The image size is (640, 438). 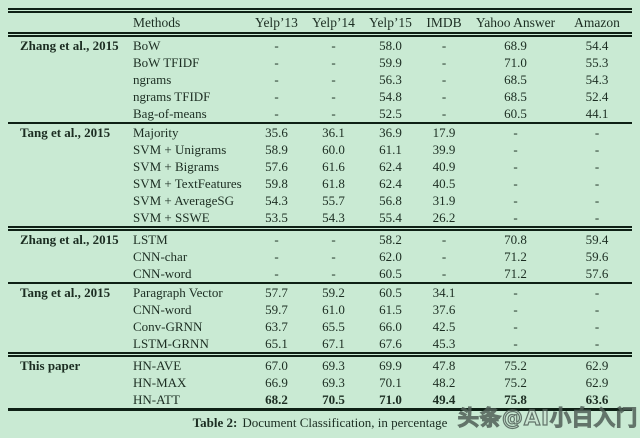 I want to click on value-cell: 55.3, so click(x=597, y=62).